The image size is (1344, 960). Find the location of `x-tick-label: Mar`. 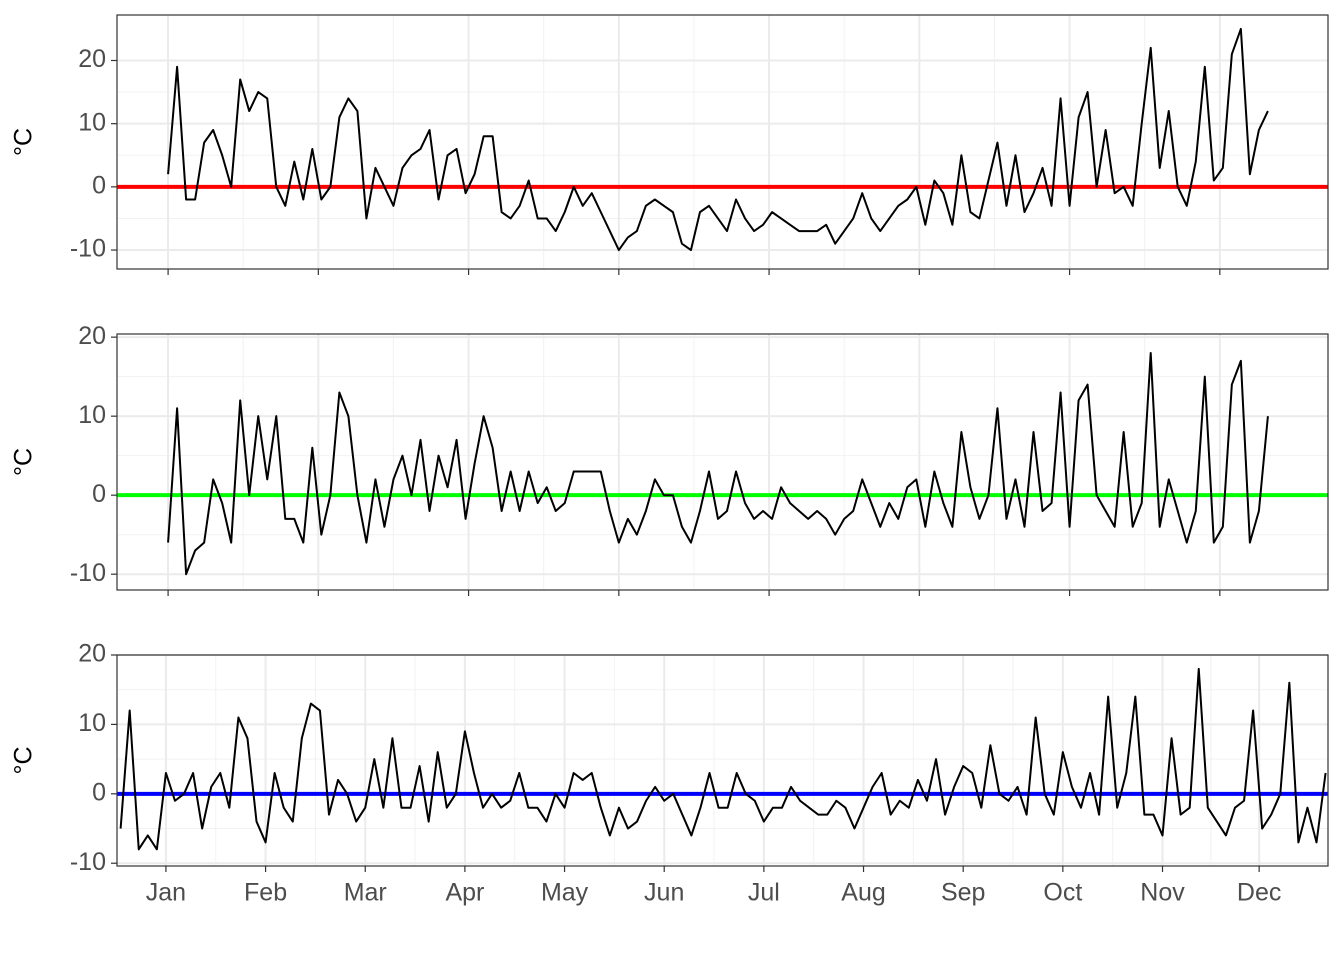

x-tick-label: Mar is located at coordinates (365, 893).